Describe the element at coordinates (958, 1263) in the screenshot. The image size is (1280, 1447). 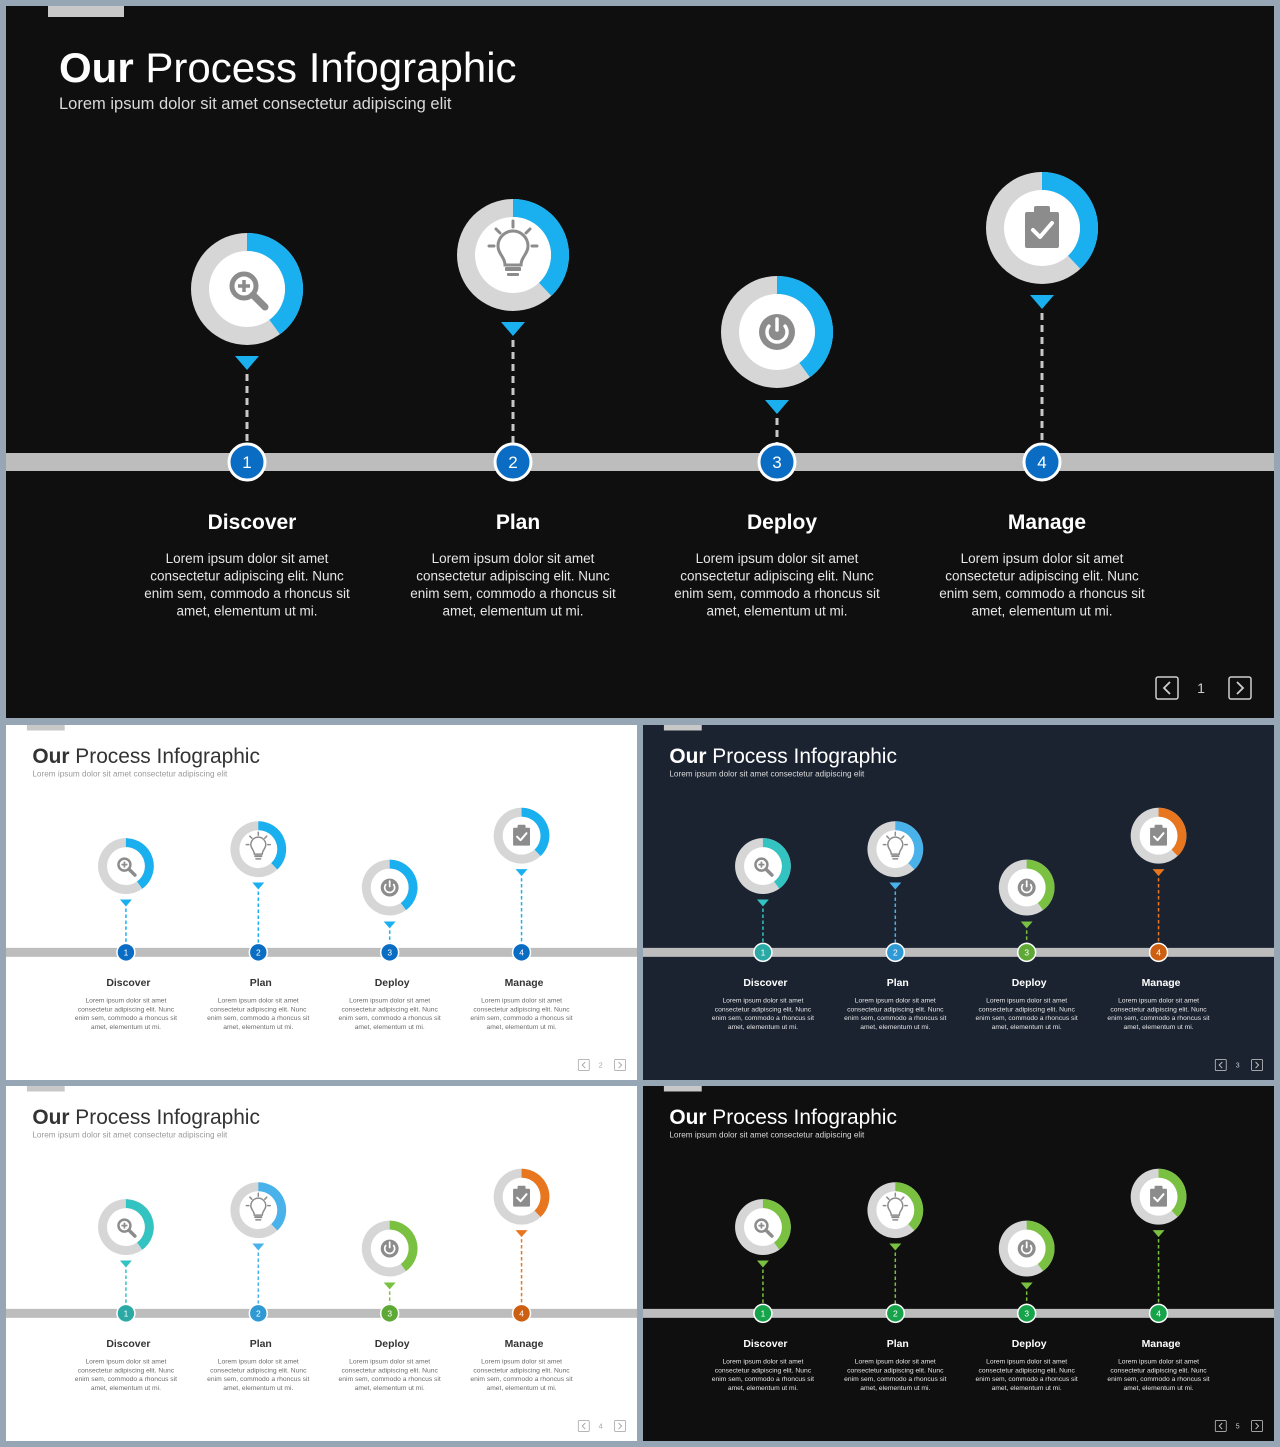
I see `slide-background` at that location.